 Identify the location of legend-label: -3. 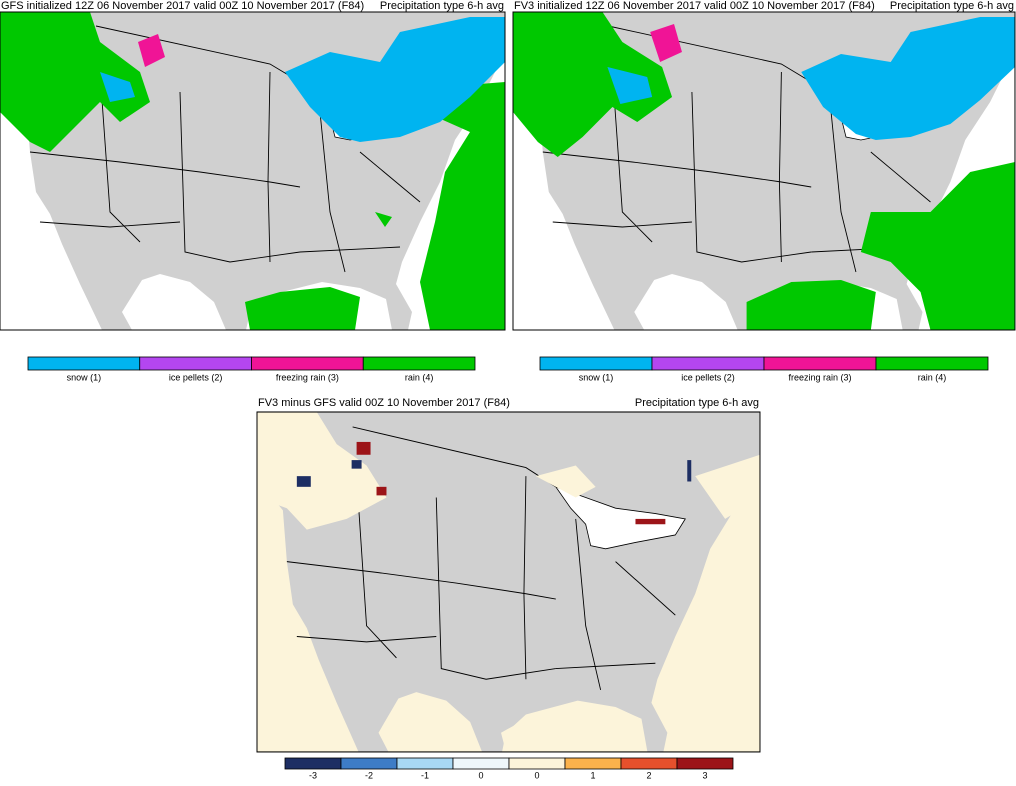
(313, 775).